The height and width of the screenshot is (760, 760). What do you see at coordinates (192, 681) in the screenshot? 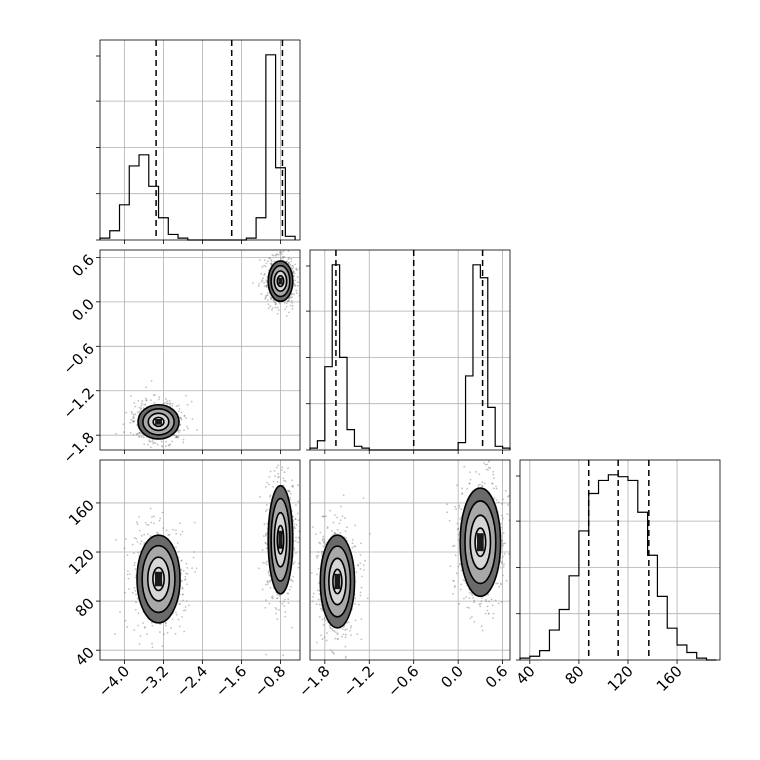
I see `x-tick-label: −2.4` at bounding box center [192, 681].